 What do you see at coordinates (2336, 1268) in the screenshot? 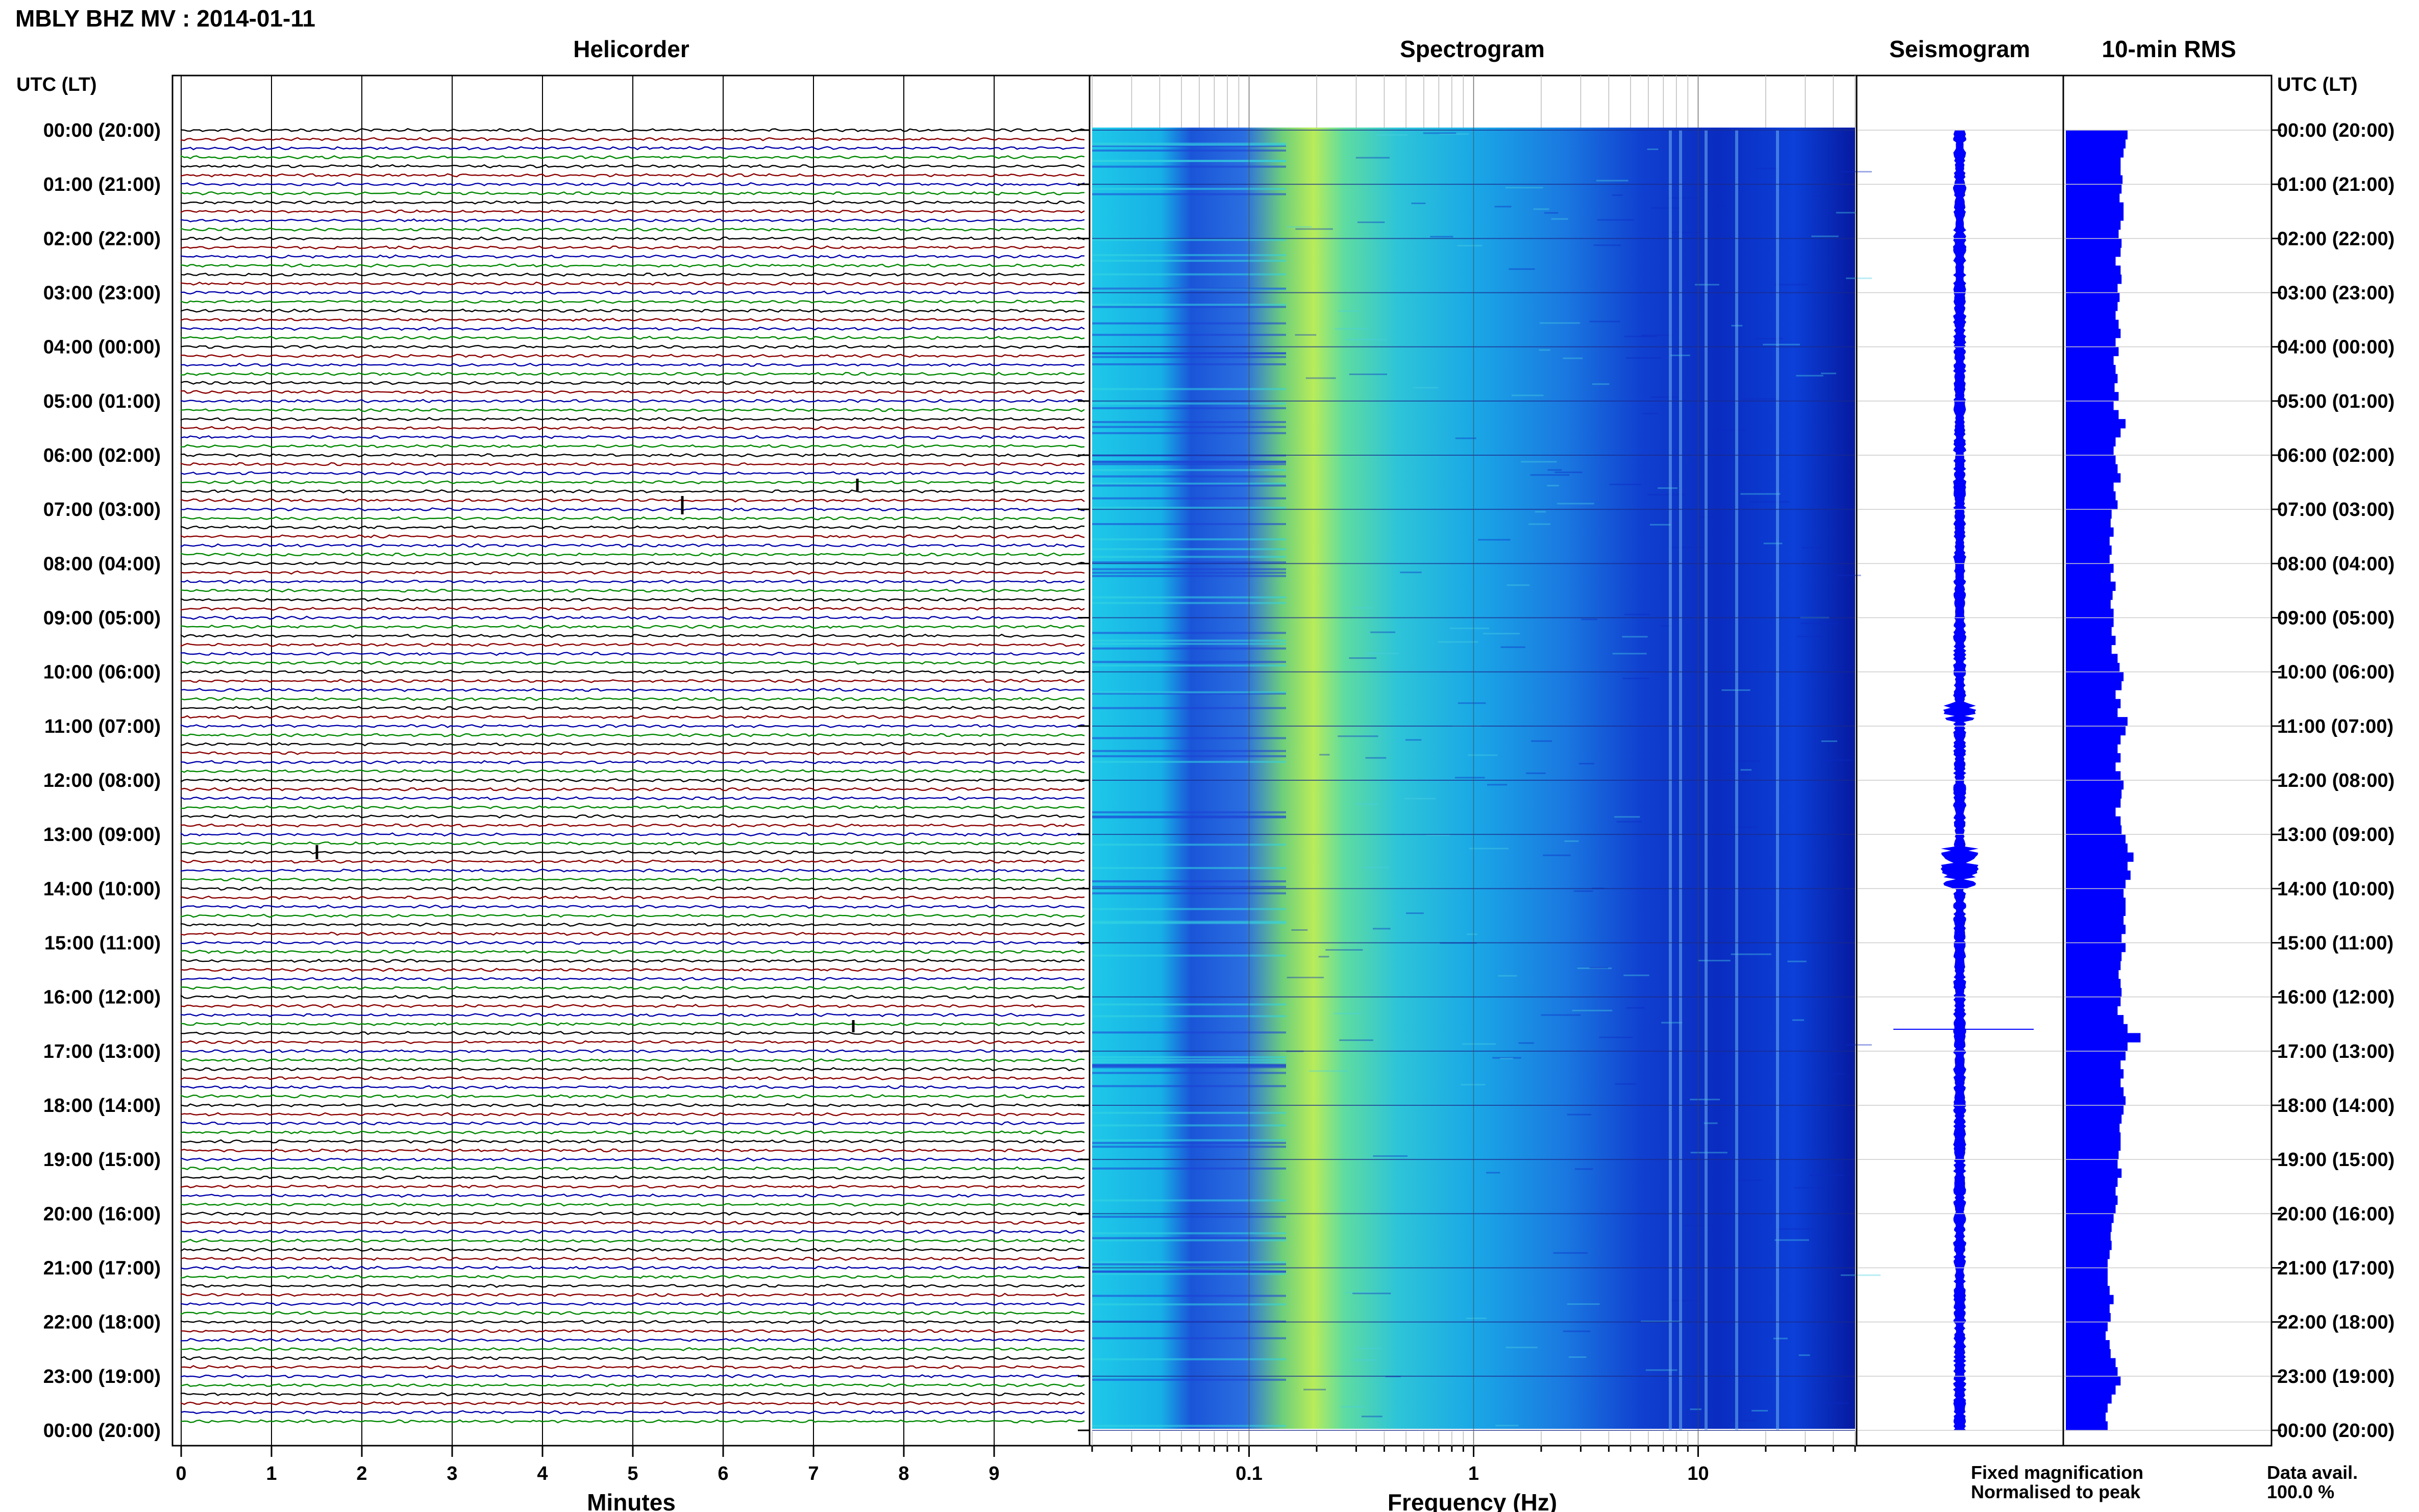
I see `time-label-right: 21:00 (17:00)` at bounding box center [2336, 1268].